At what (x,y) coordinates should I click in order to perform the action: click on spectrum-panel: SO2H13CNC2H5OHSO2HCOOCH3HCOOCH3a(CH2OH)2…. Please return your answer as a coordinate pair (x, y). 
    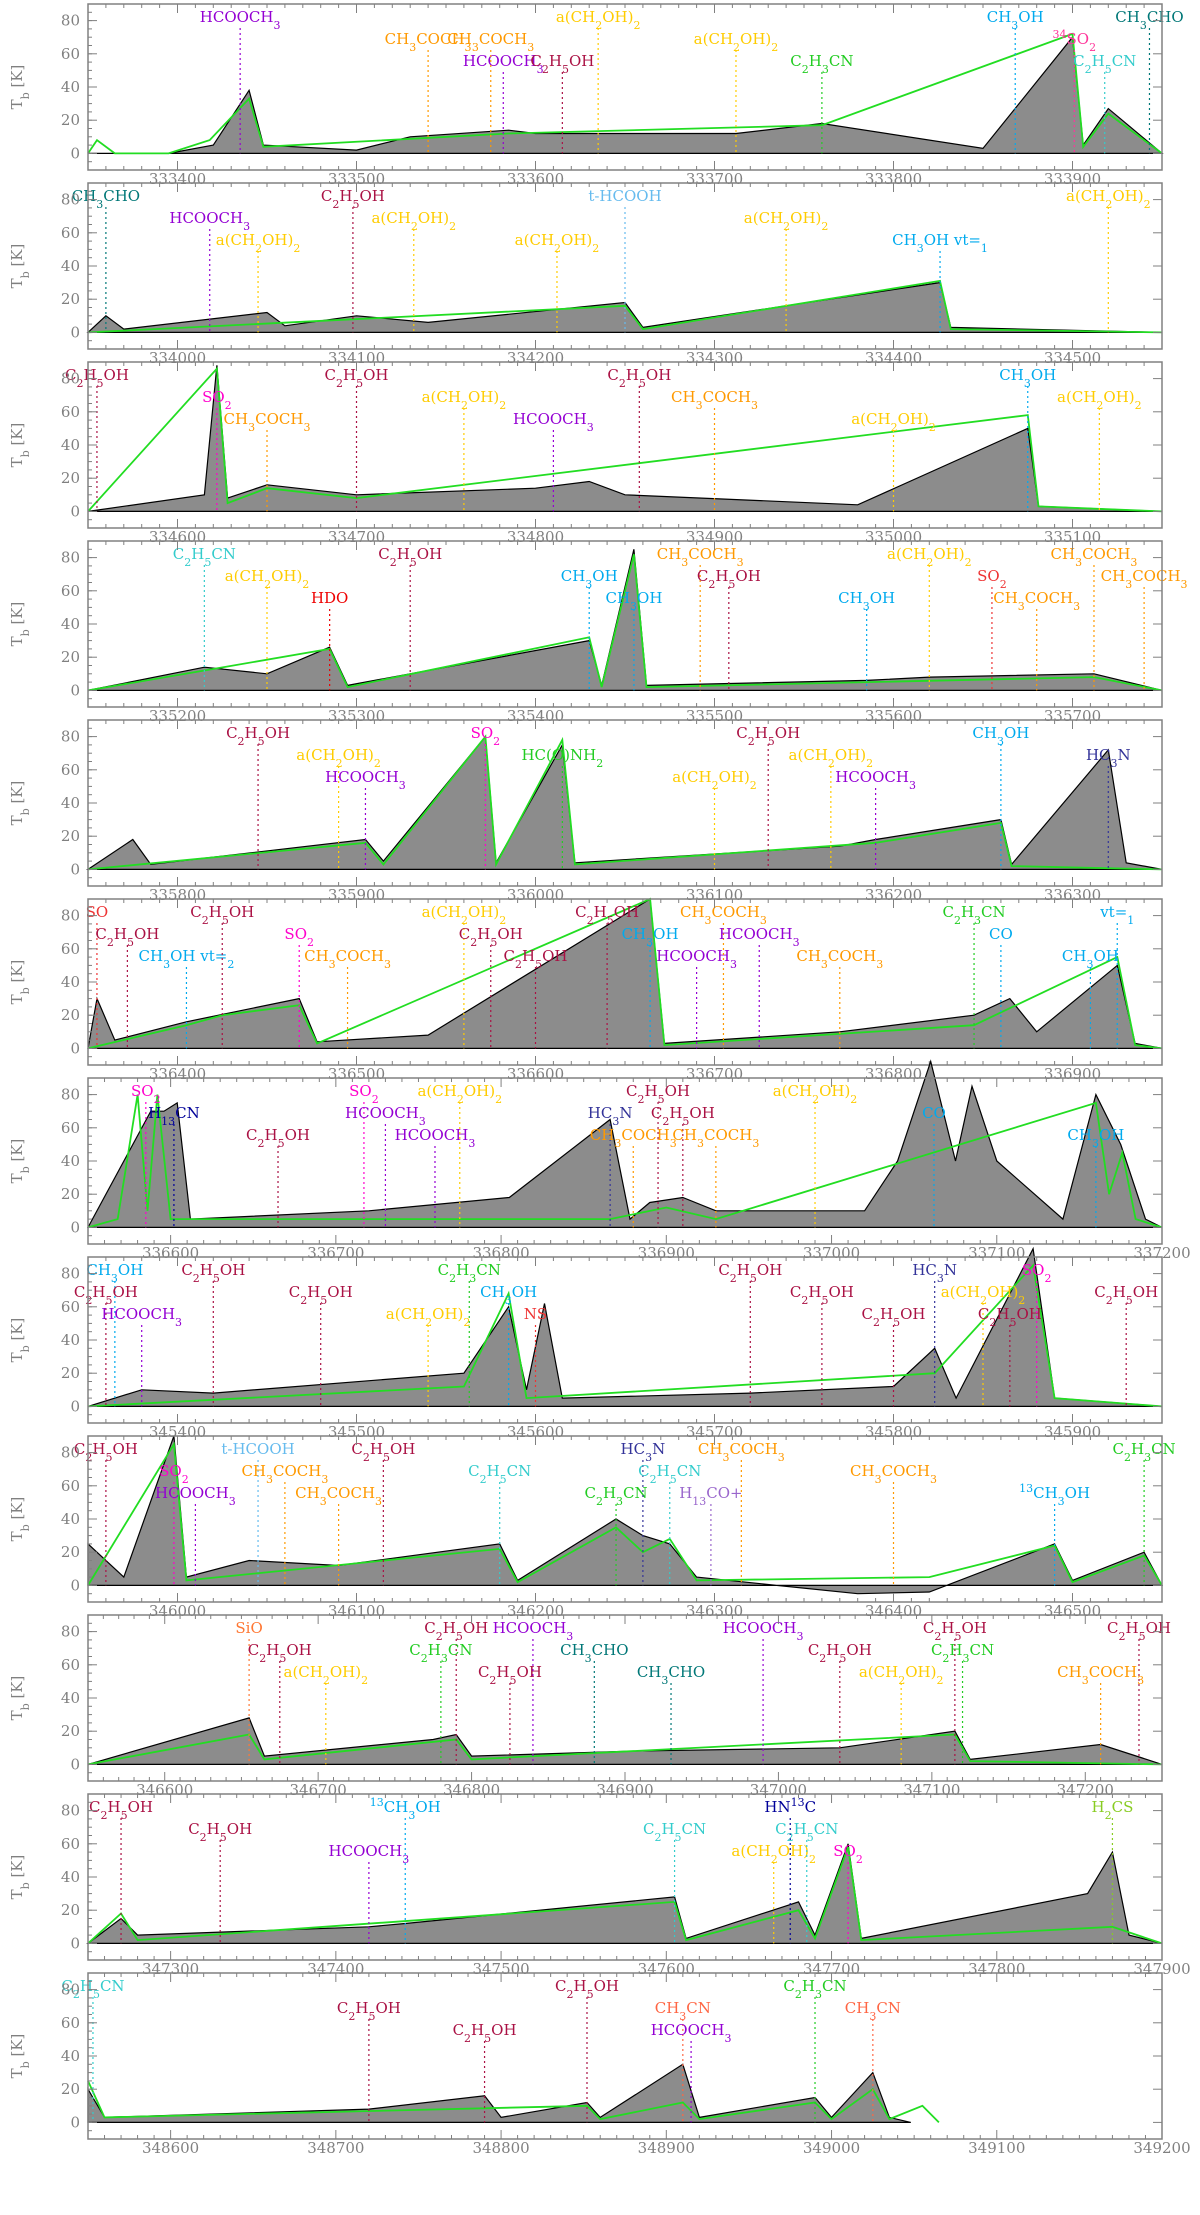
    Looking at the image, I should click on (599, 1160).